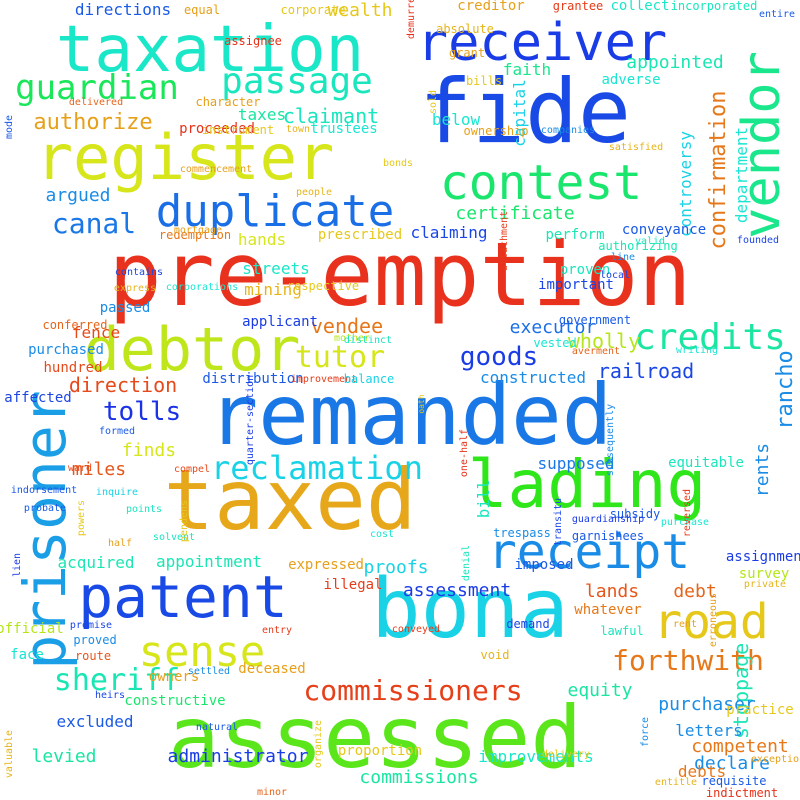  What do you see at coordinates (324, 379) in the screenshot?
I see `word-improvement: improvement` at bounding box center [324, 379].